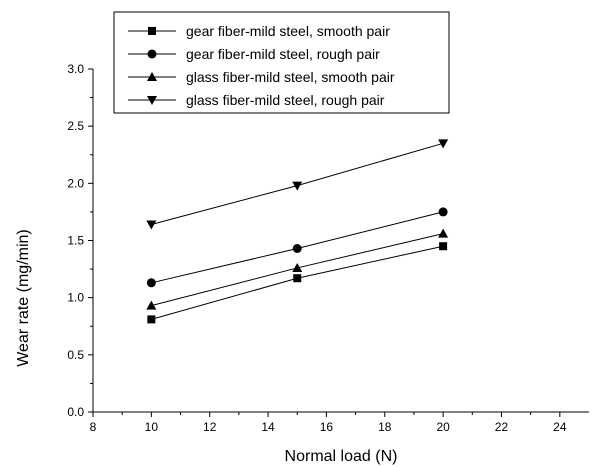 This screenshot has width=603, height=467. I want to click on x-tick-label: 16, so click(327, 427).